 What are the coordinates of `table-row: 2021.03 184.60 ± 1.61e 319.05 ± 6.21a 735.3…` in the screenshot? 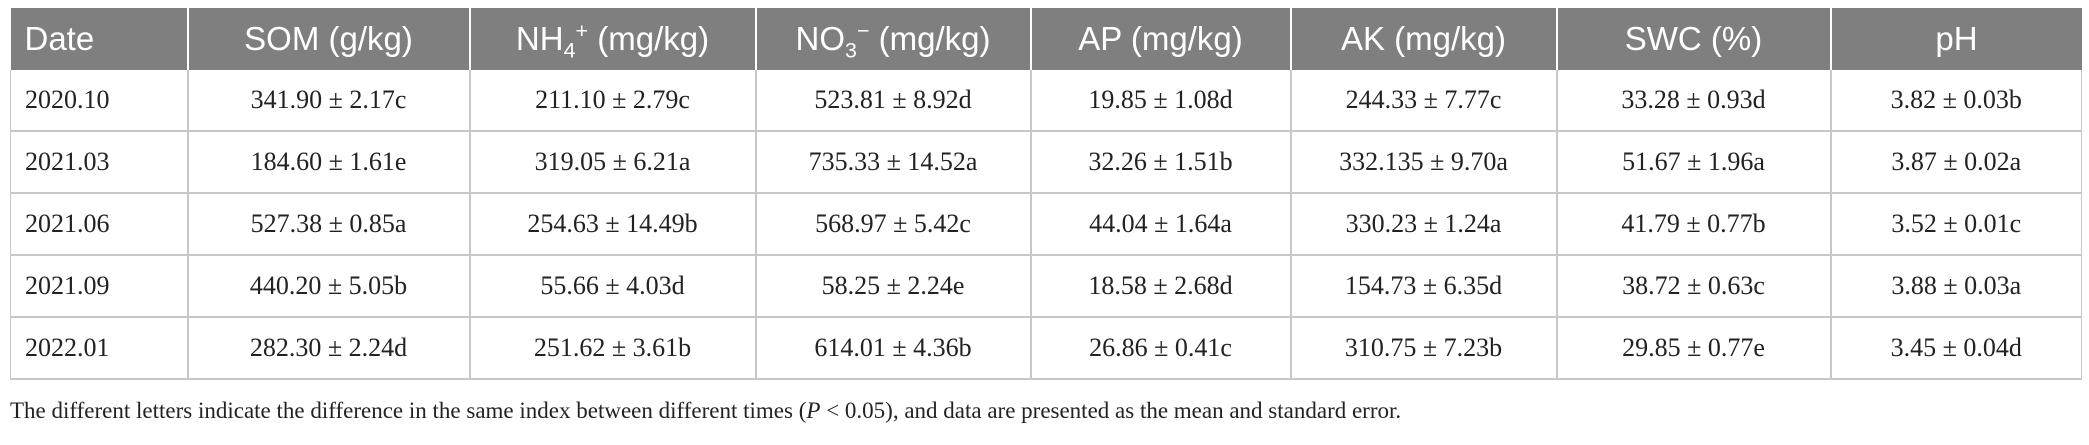 It's located at (1046, 162).